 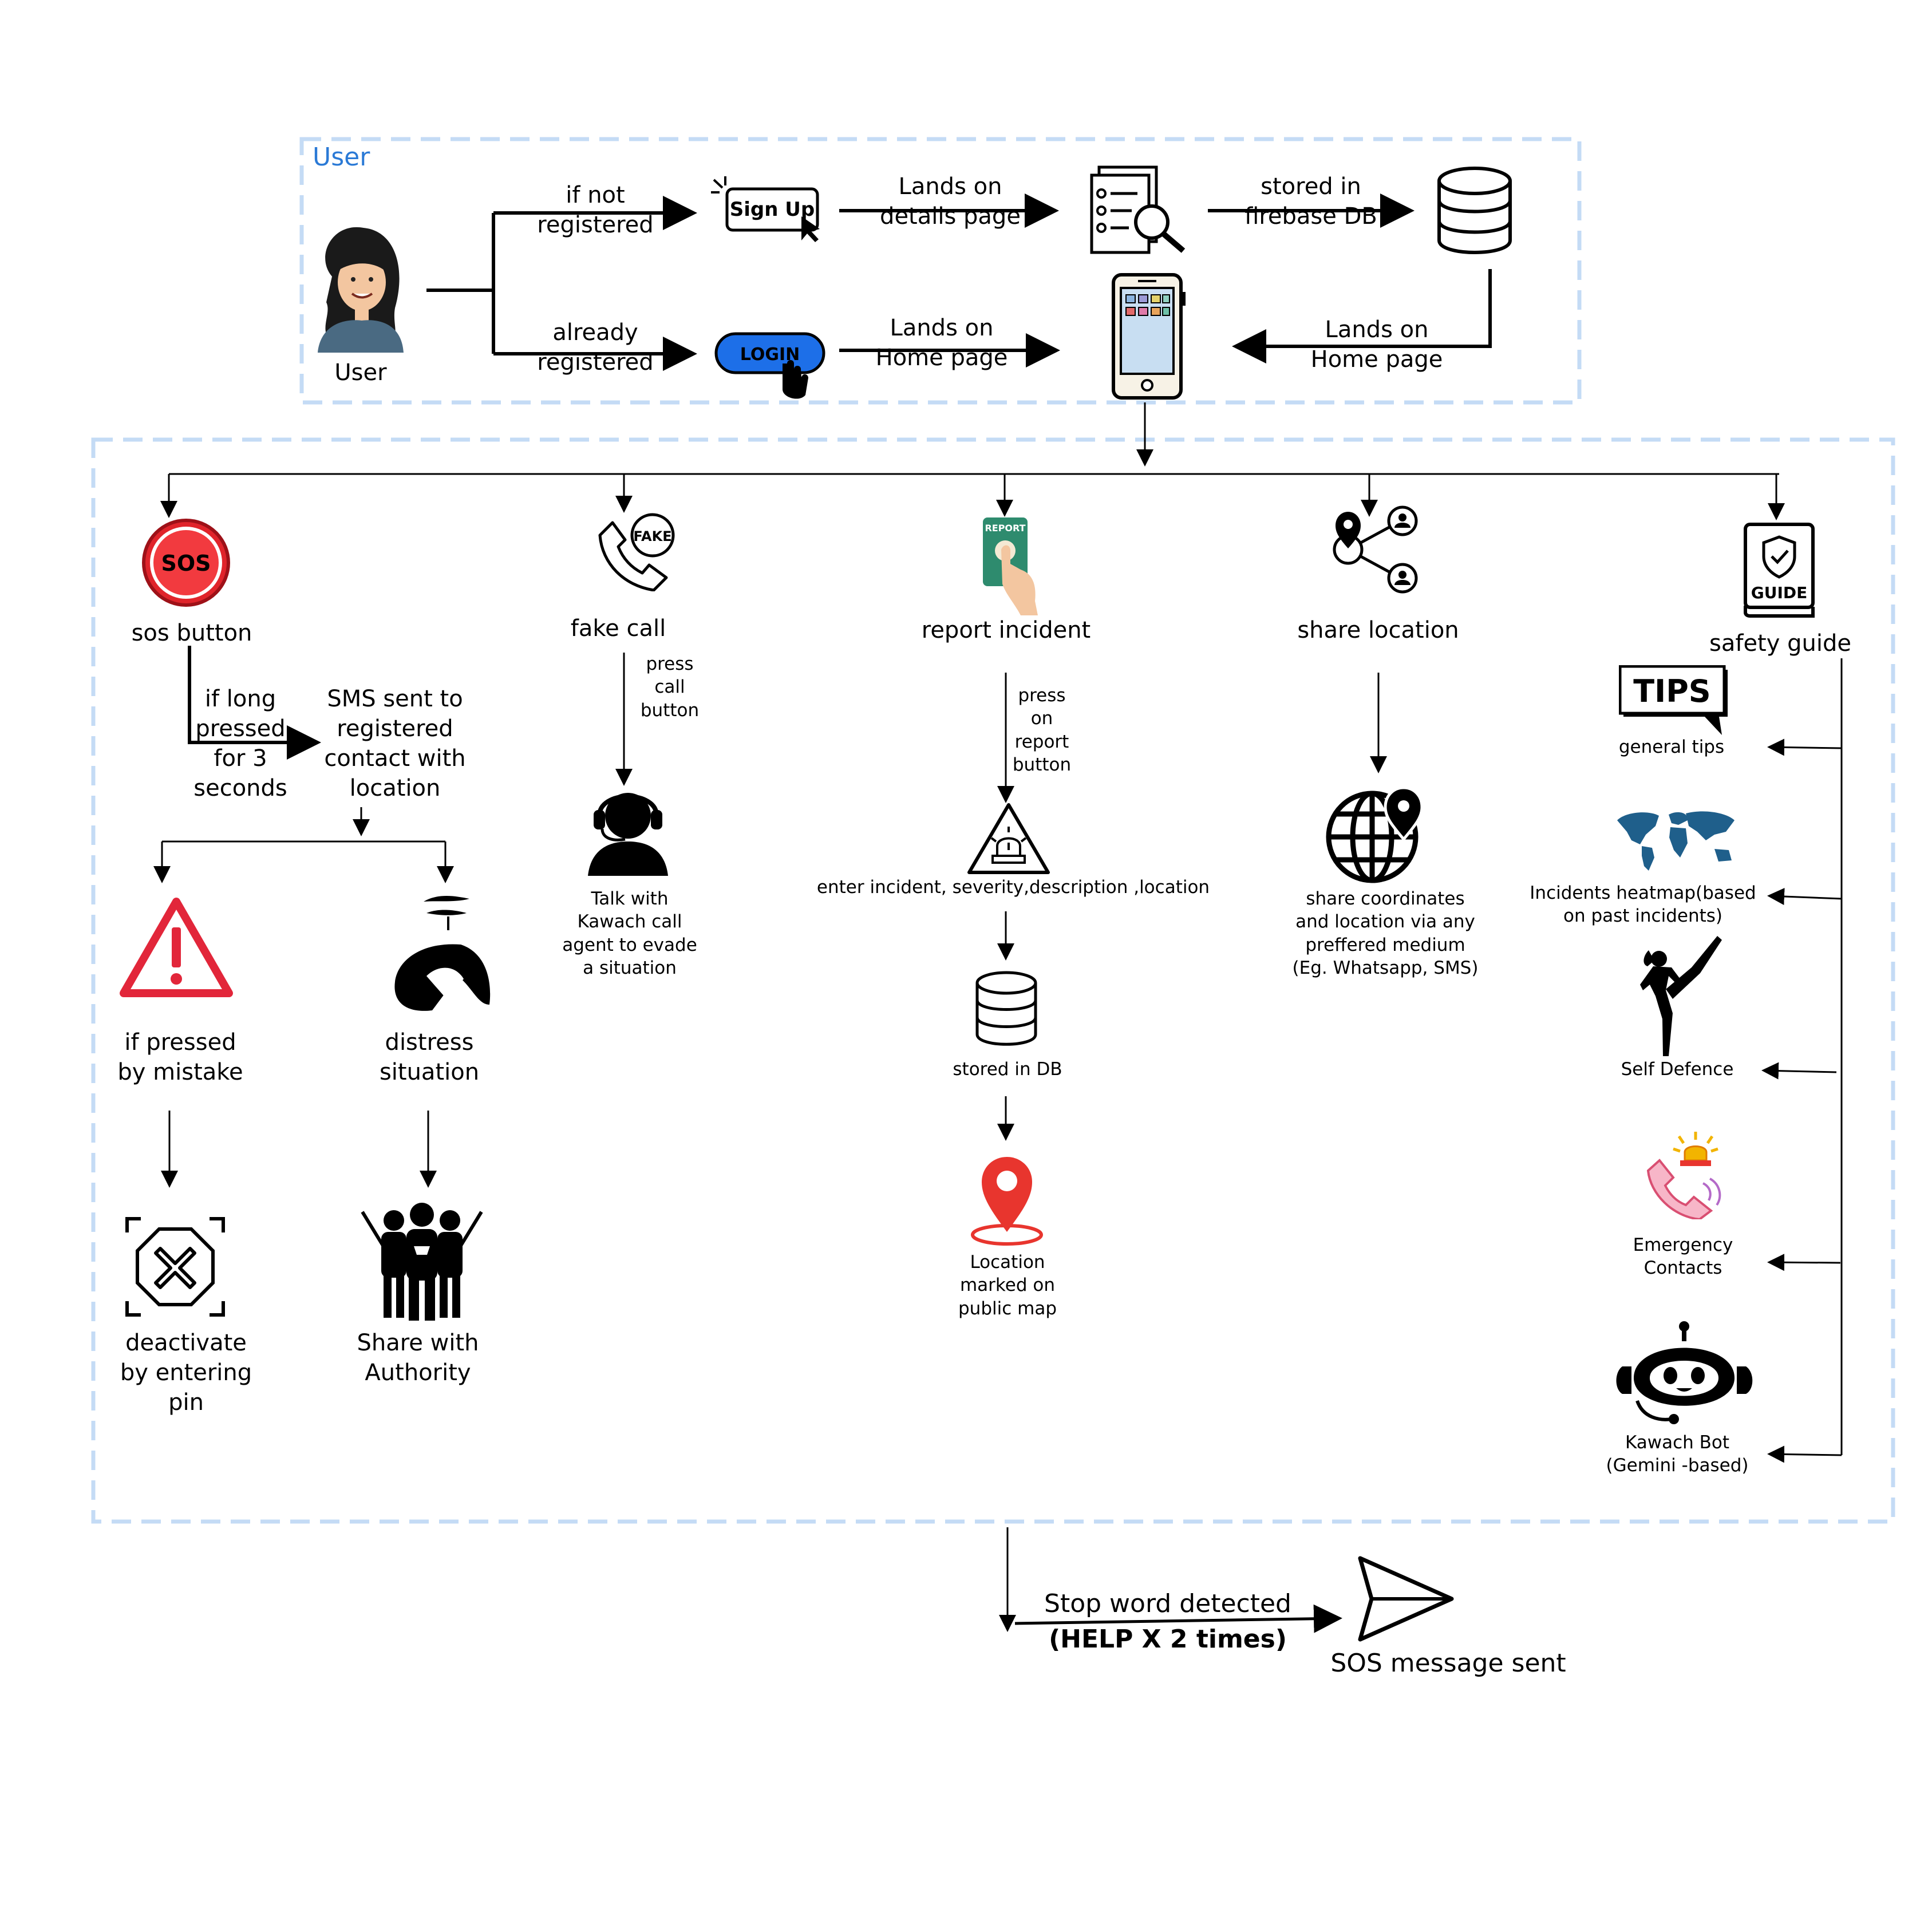 What do you see at coordinates (1007, 1200) in the screenshot?
I see `map-pin-icon` at bounding box center [1007, 1200].